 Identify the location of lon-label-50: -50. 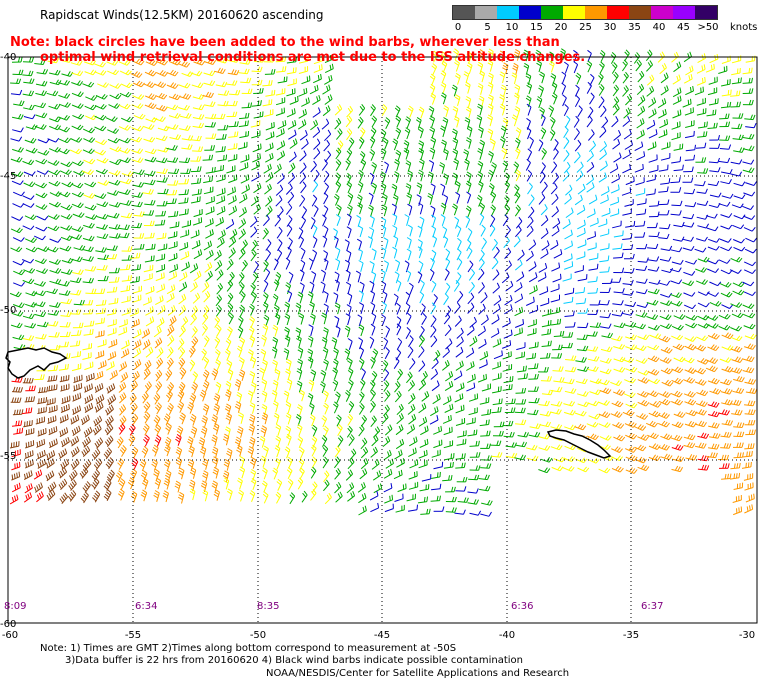
(258, 635).